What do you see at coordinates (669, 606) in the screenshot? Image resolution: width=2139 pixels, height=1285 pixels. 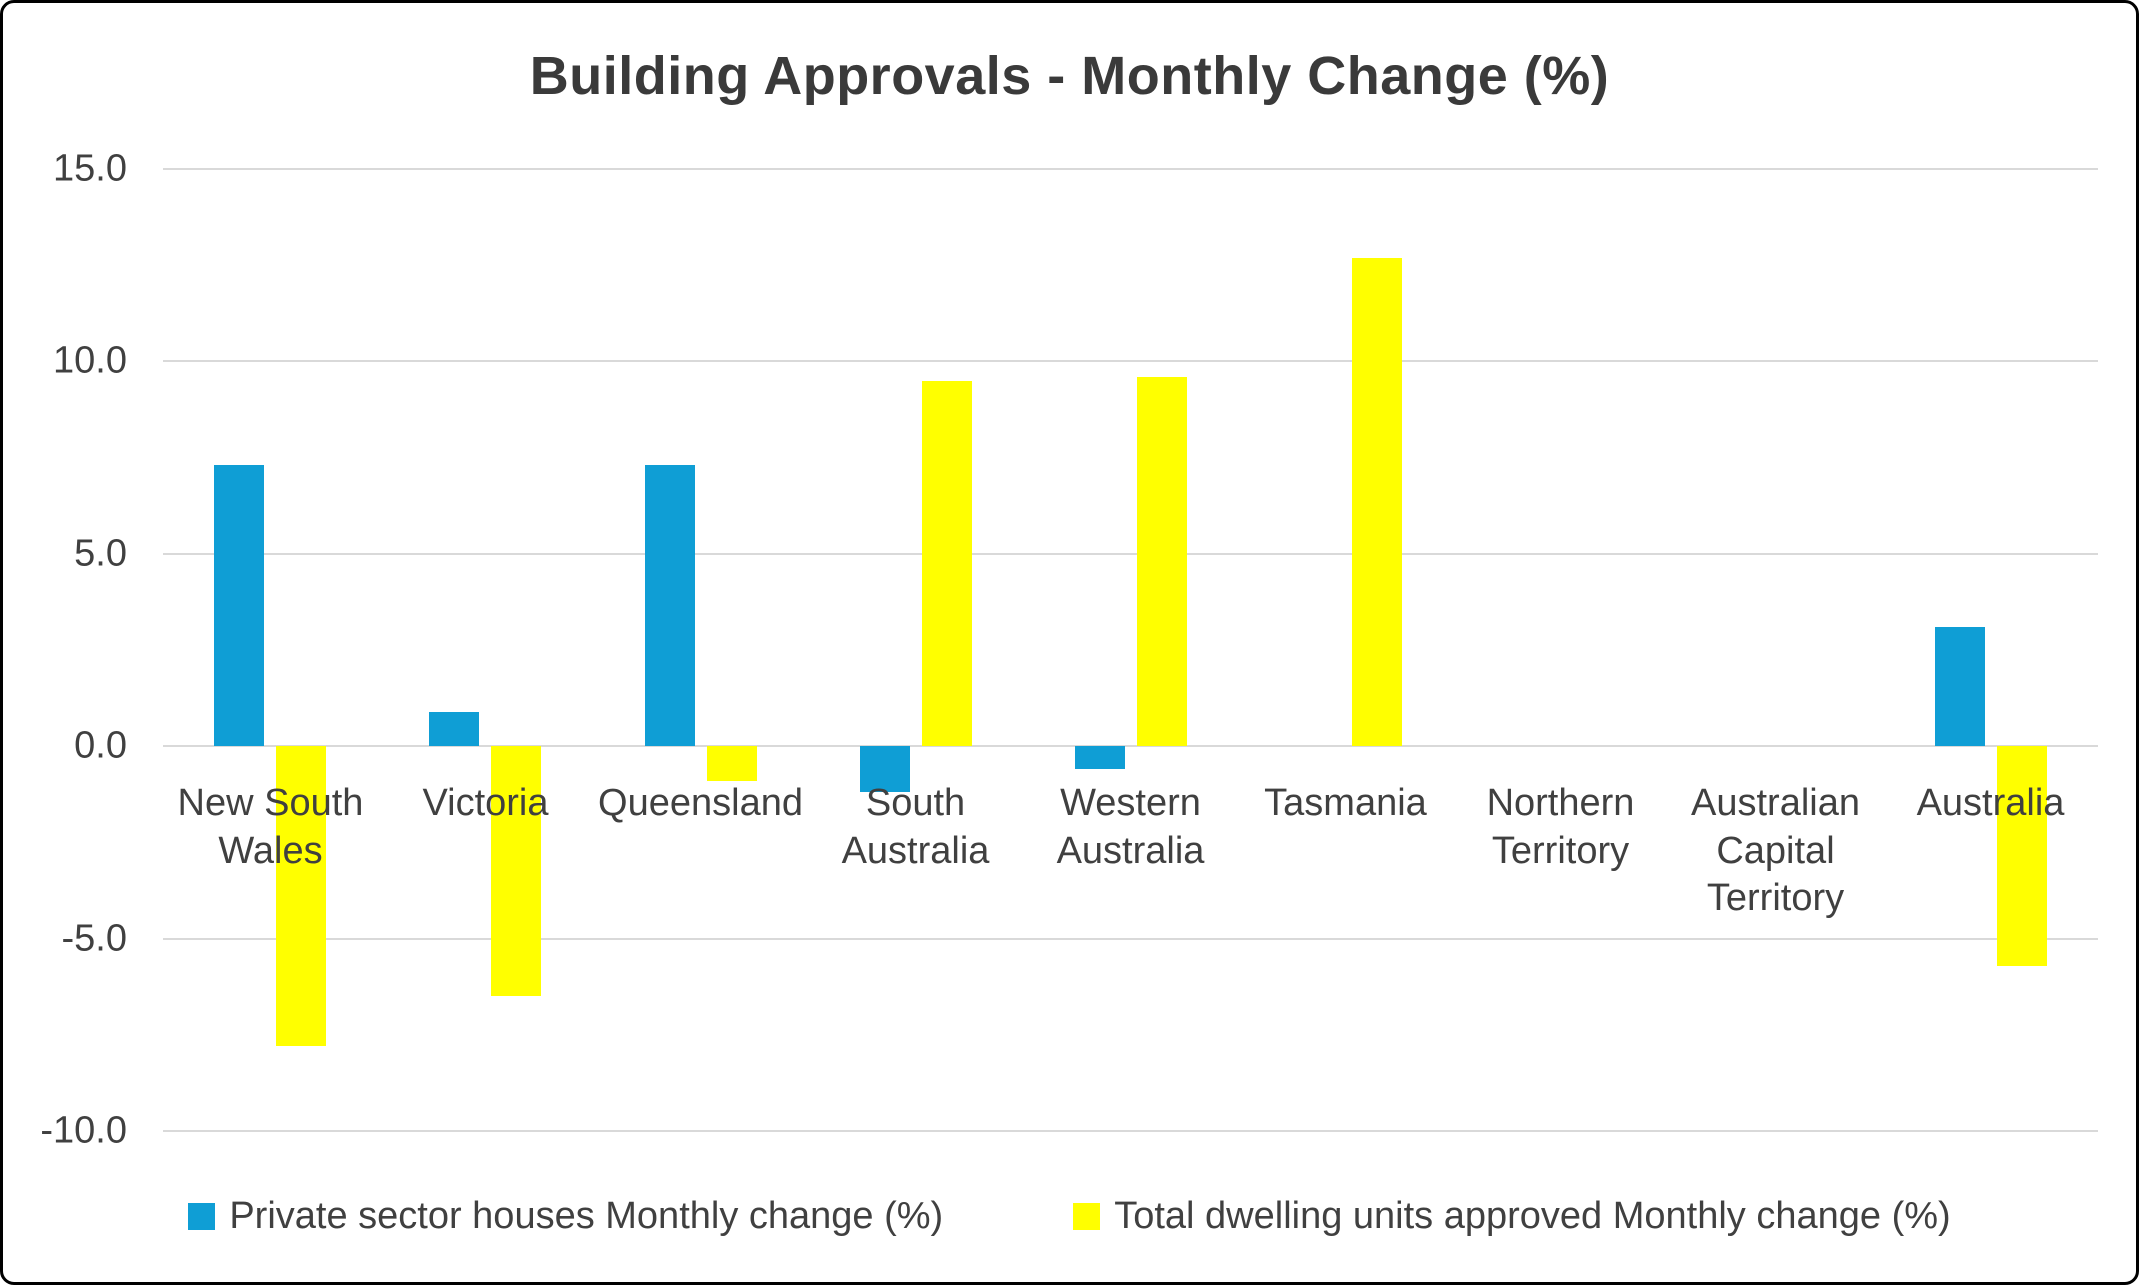 I see `bar-series0-queensland` at bounding box center [669, 606].